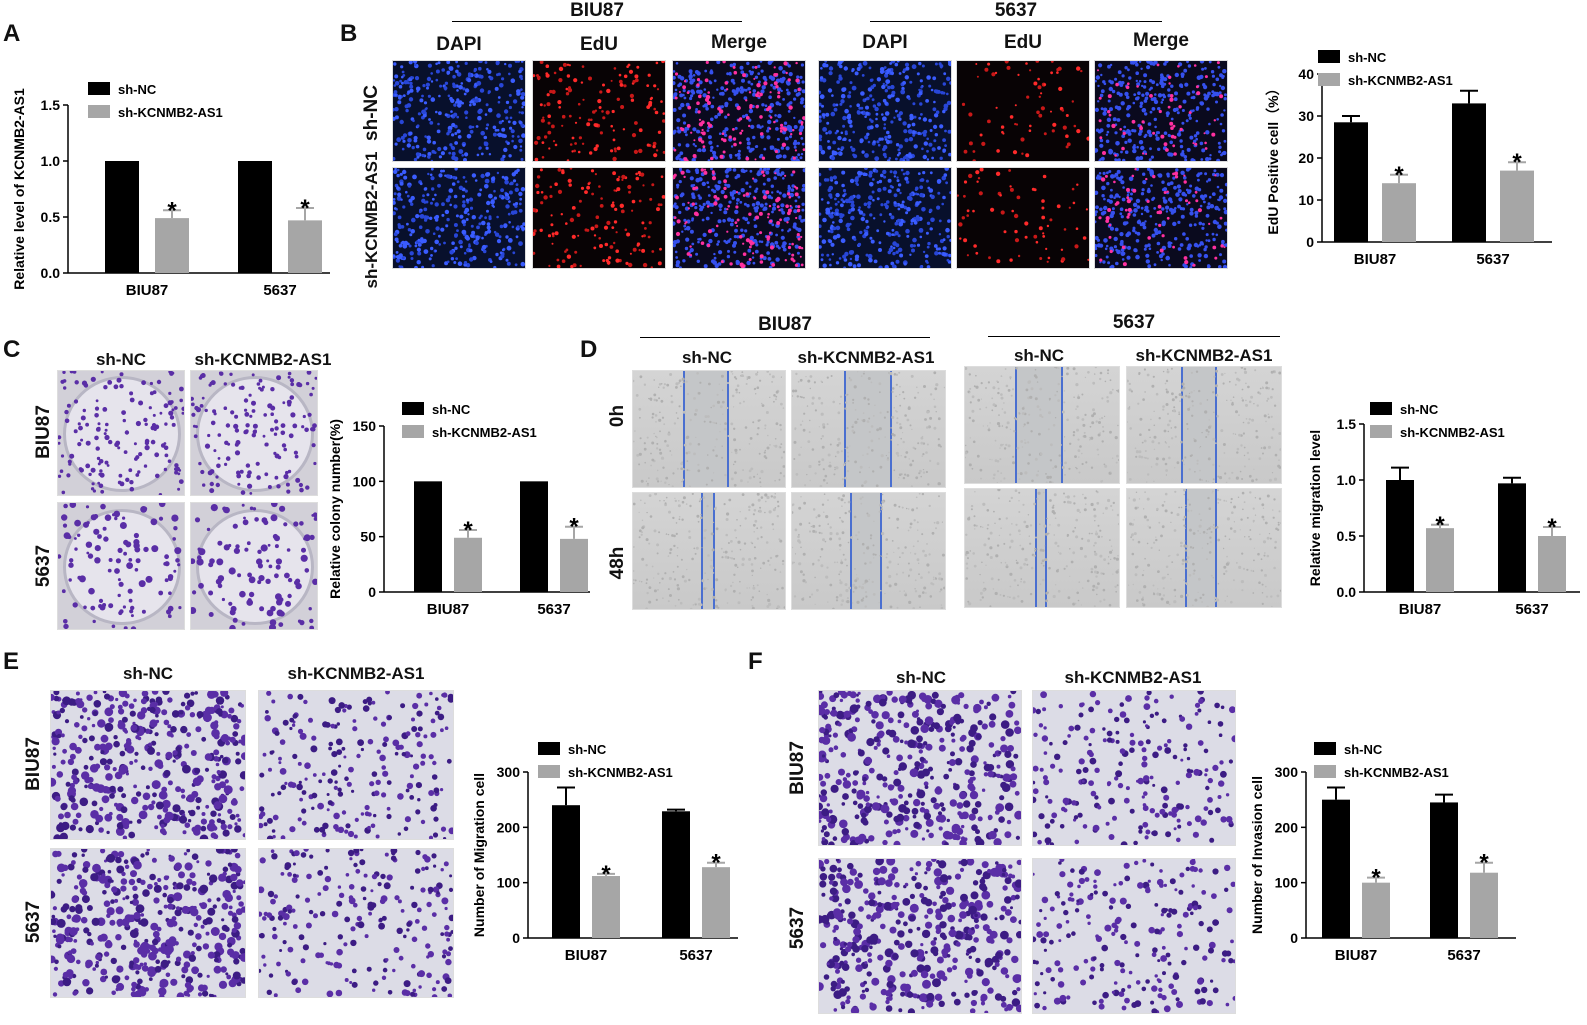  Describe the element at coordinates (1484, 863) in the screenshot. I see `f-sig-1: *` at that location.